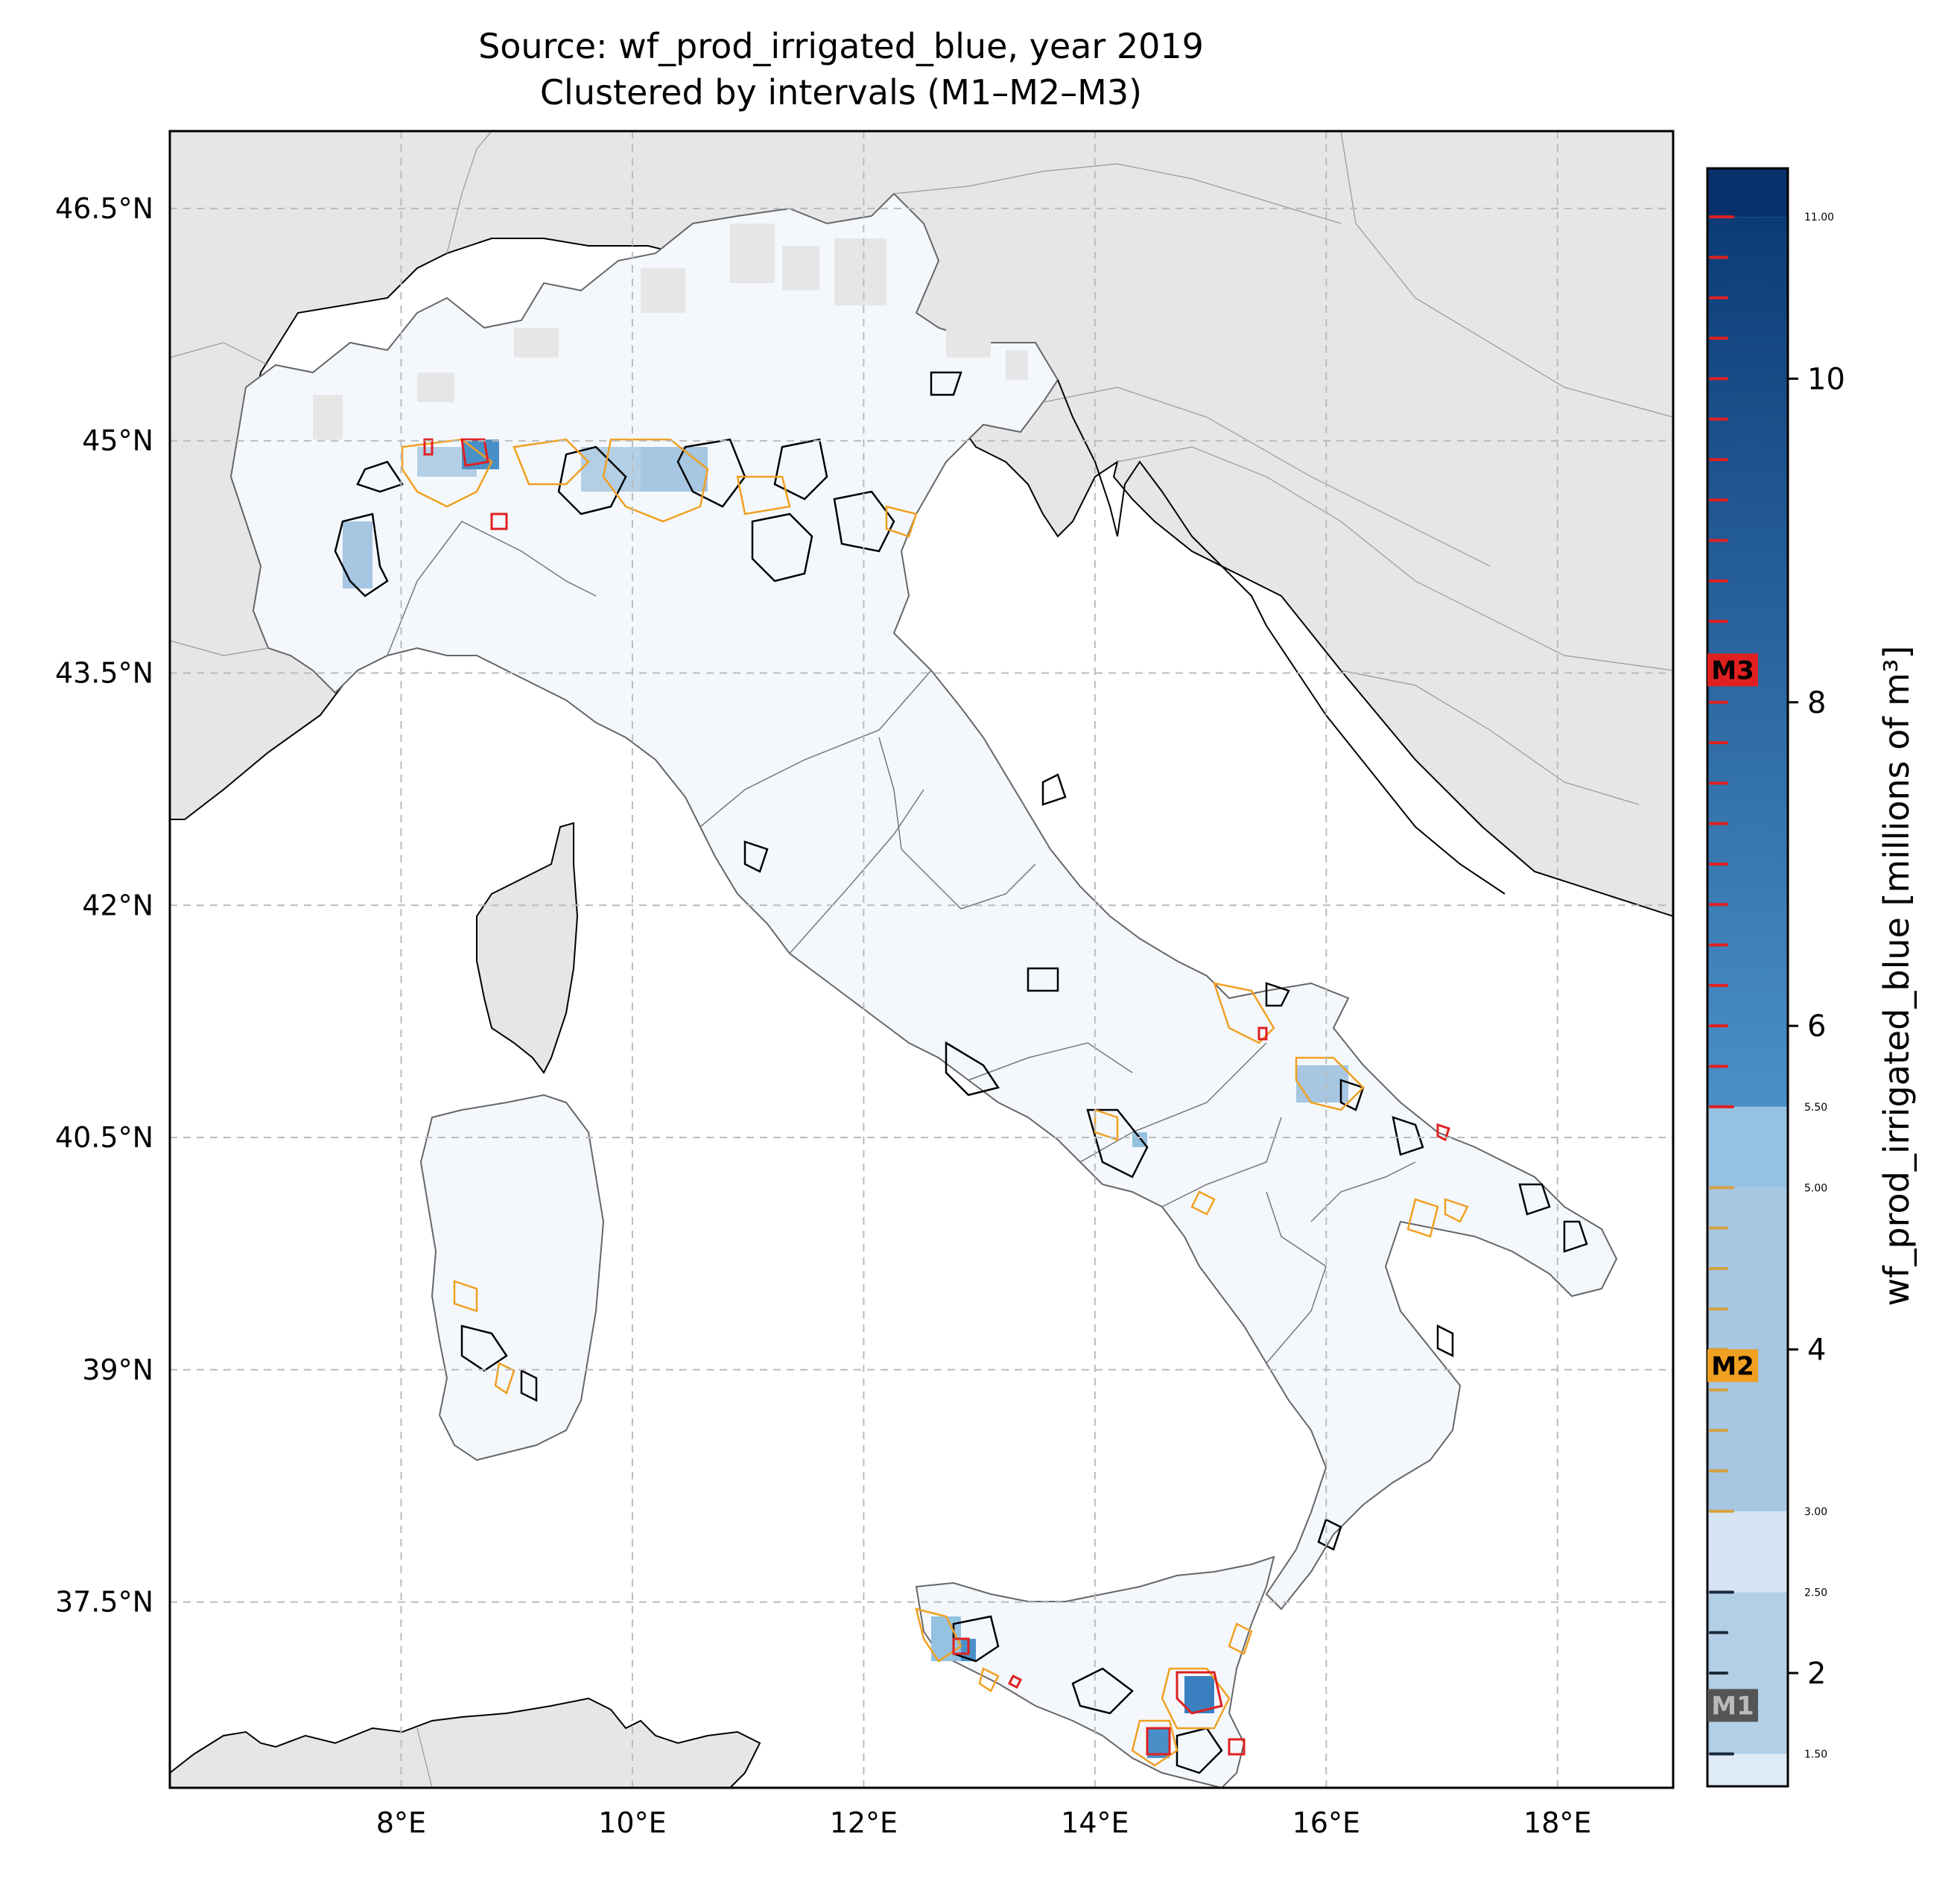 Image resolution: width=1951 pixels, height=1904 pixels. Describe the element at coordinates (1816, 1350) in the screenshot. I see `colorbar-major-tick-label: 4` at that location.